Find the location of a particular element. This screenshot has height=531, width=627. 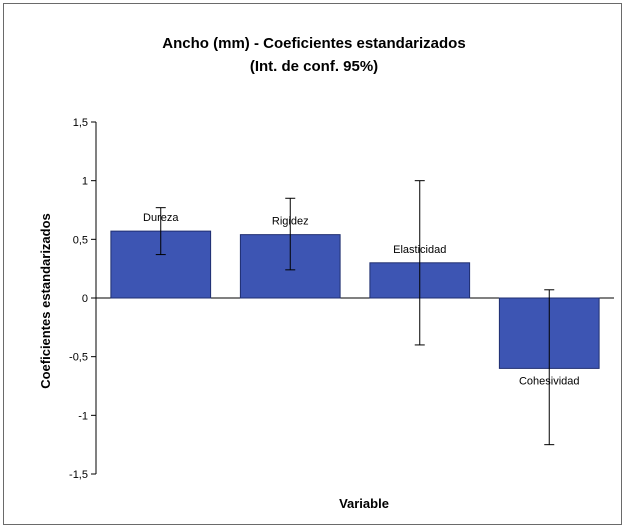

y-tick-label: -0,5 is located at coordinates (78, 358).